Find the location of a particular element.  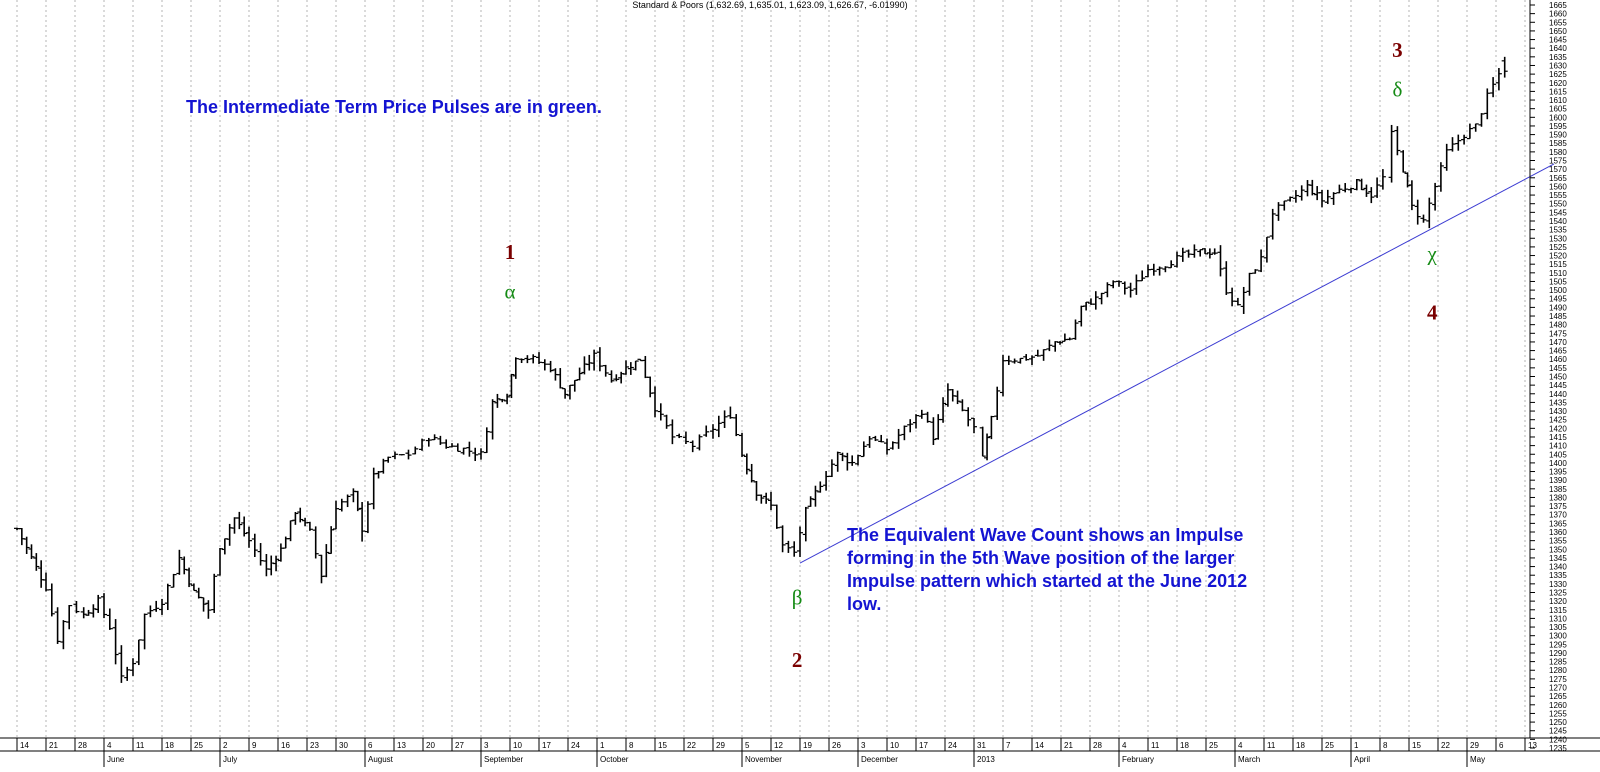

x-tick-label: 4 is located at coordinates (1240, 745).